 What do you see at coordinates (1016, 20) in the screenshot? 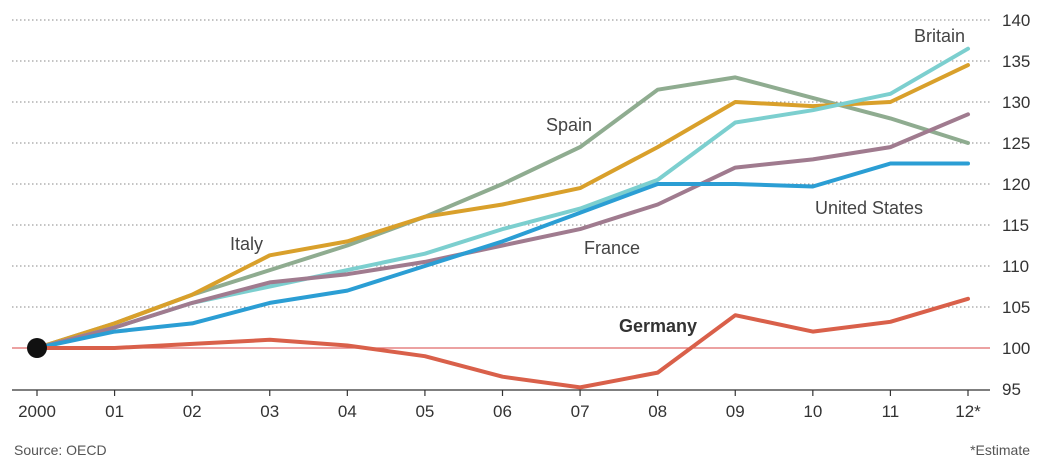
I see `y-tick-label: 140` at bounding box center [1016, 20].